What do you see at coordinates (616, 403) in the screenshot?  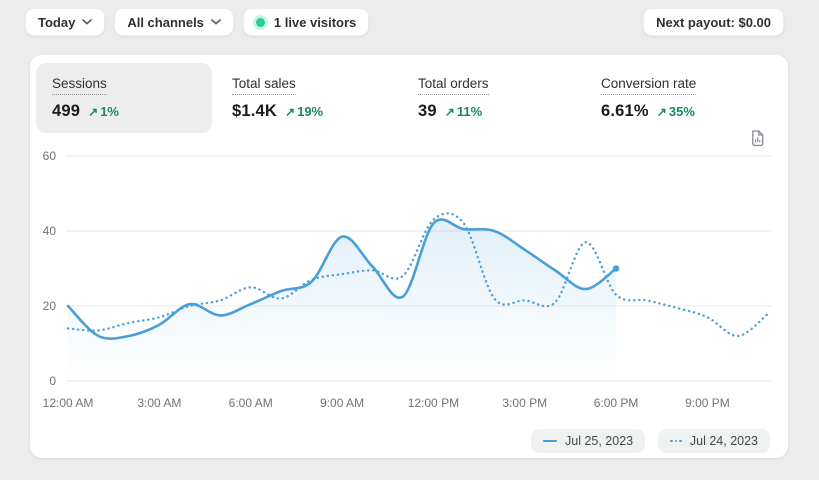 I see `svg-text: 6:00 PM` at bounding box center [616, 403].